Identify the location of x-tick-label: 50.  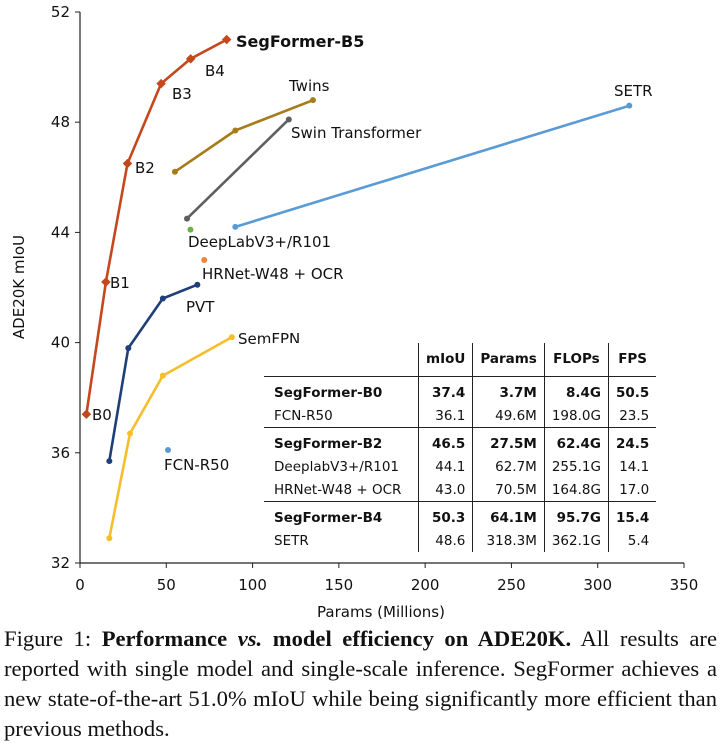
(166, 585).